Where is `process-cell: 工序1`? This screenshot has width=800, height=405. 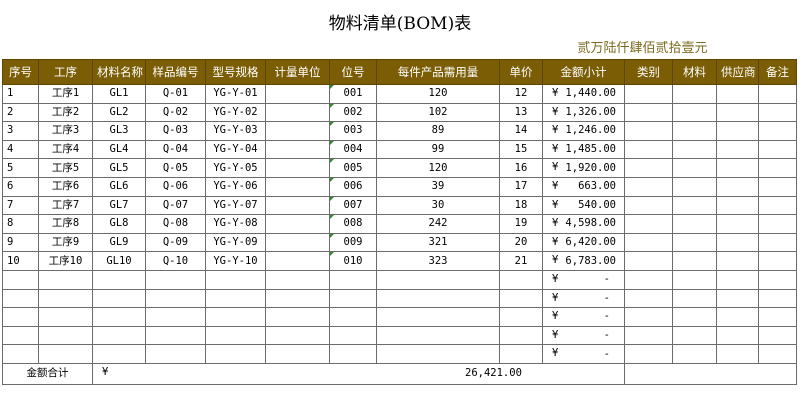 process-cell: 工序1 is located at coordinates (65, 94).